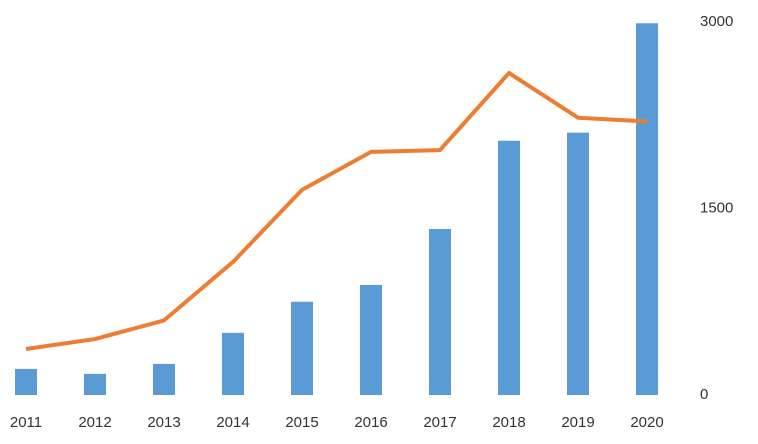 The image size is (758, 444). Describe the element at coordinates (26, 422) in the screenshot. I see `x-tick-label: 2011` at that location.